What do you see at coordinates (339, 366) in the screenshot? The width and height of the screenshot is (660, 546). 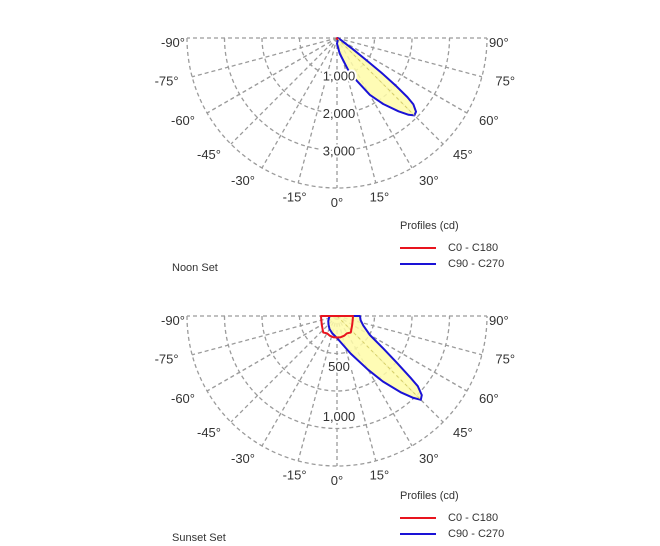 I see `radial-tick-label: 500` at bounding box center [339, 366].